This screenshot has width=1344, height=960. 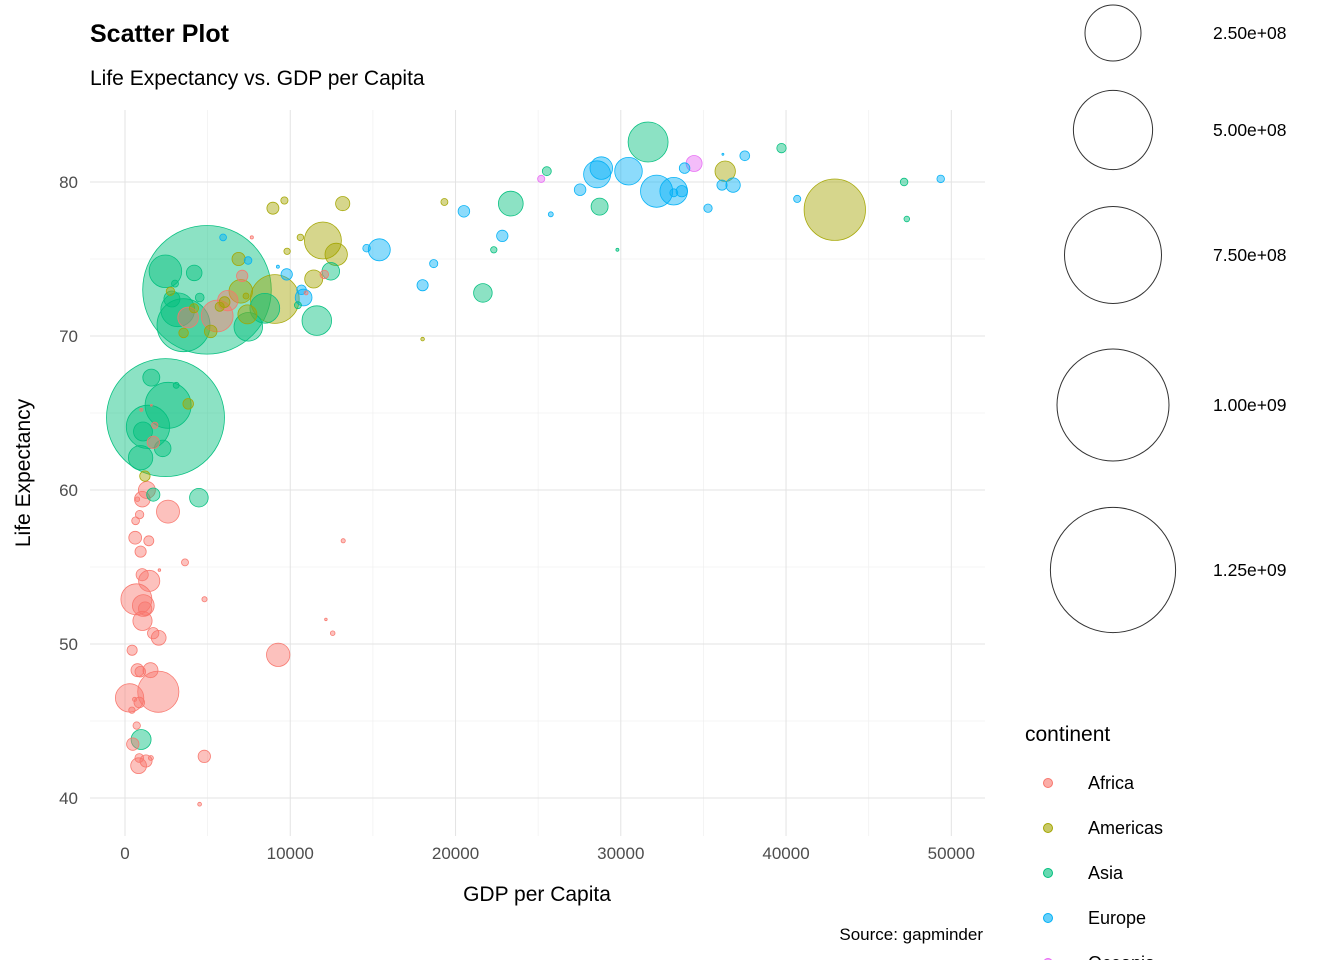 What do you see at coordinates (951, 853) in the screenshot?
I see `x-tick-label: 50000` at bounding box center [951, 853].